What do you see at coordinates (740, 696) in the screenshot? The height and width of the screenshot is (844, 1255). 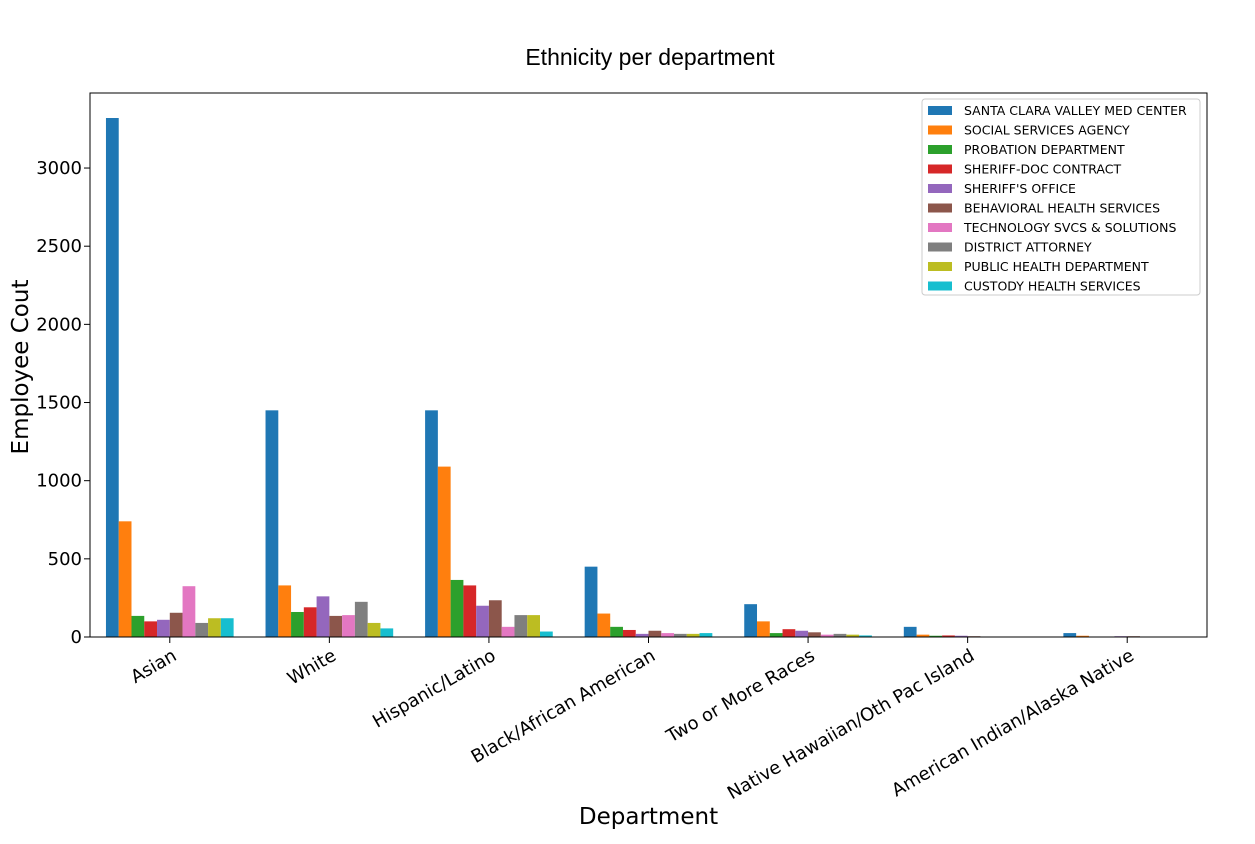 I see `x-tick-label: Two or More Races` at bounding box center [740, 696].